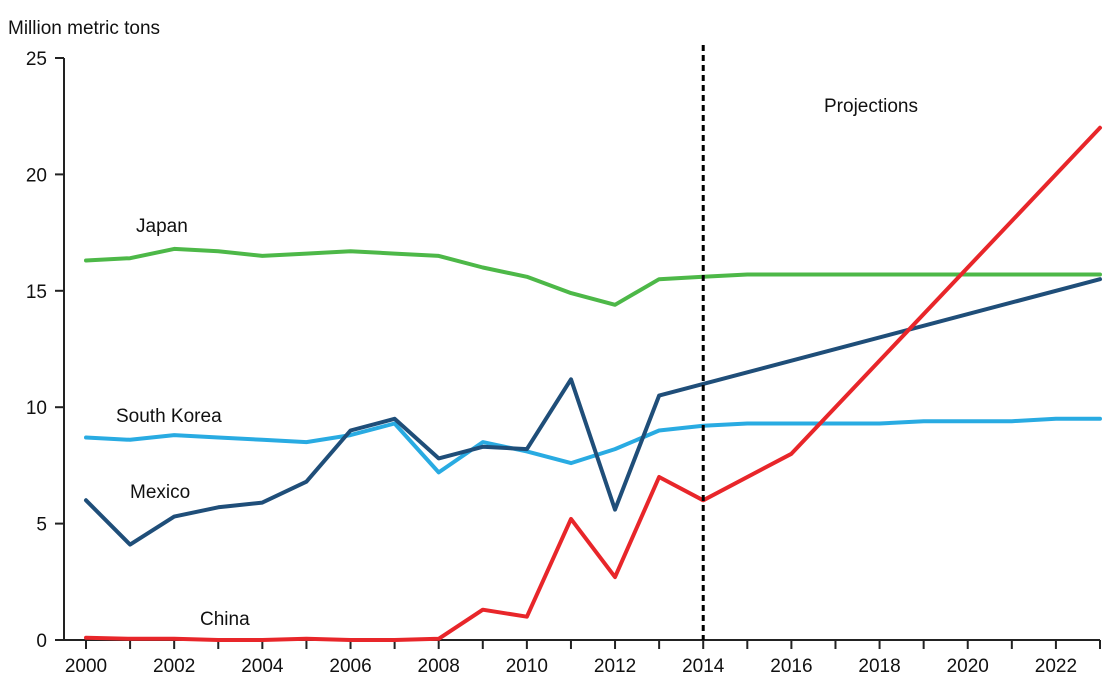 This screenshot has width=1112, height=685. Describe the element at coordinates (160, 492) in the screenshot. I see `series-label-mexico: Mexico` at that location.